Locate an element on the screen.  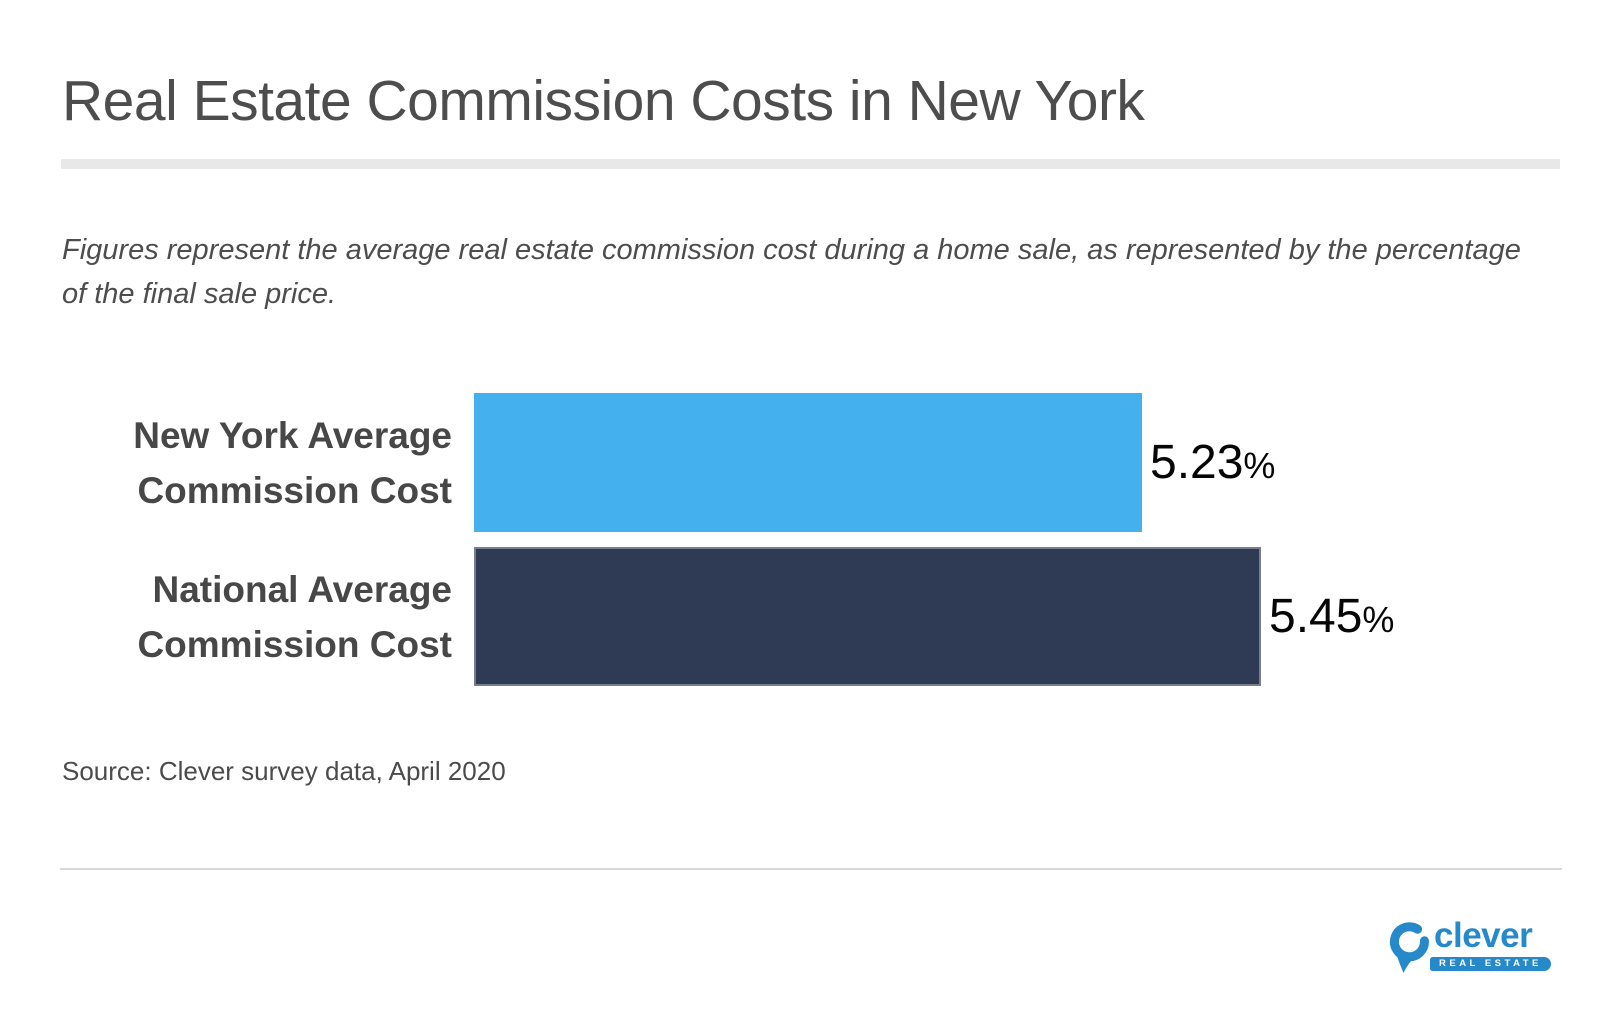
bar-label-newyork-line-1: New York Average is located at coordinates (292, 435).